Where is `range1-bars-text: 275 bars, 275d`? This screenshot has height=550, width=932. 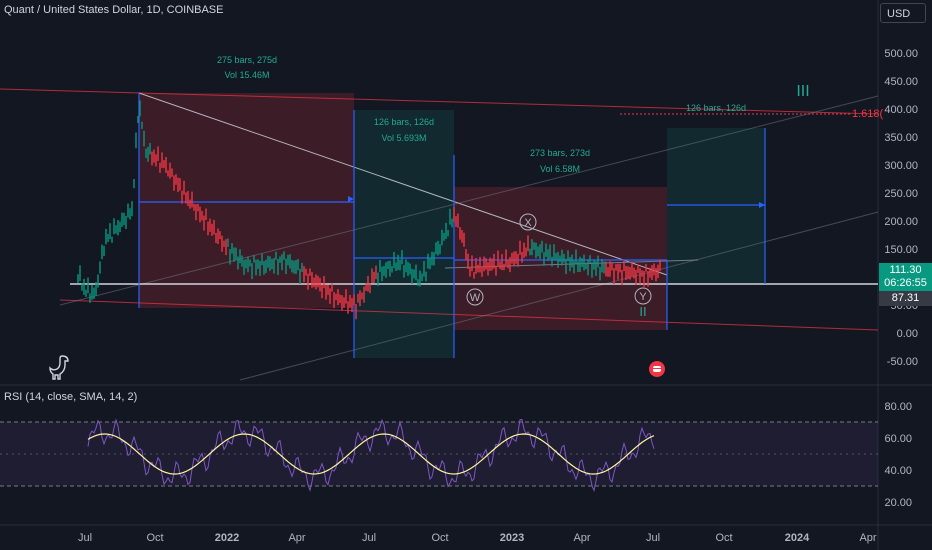
range1-bars-text: 275 bars, 275d is located at coordinates (247, 60).